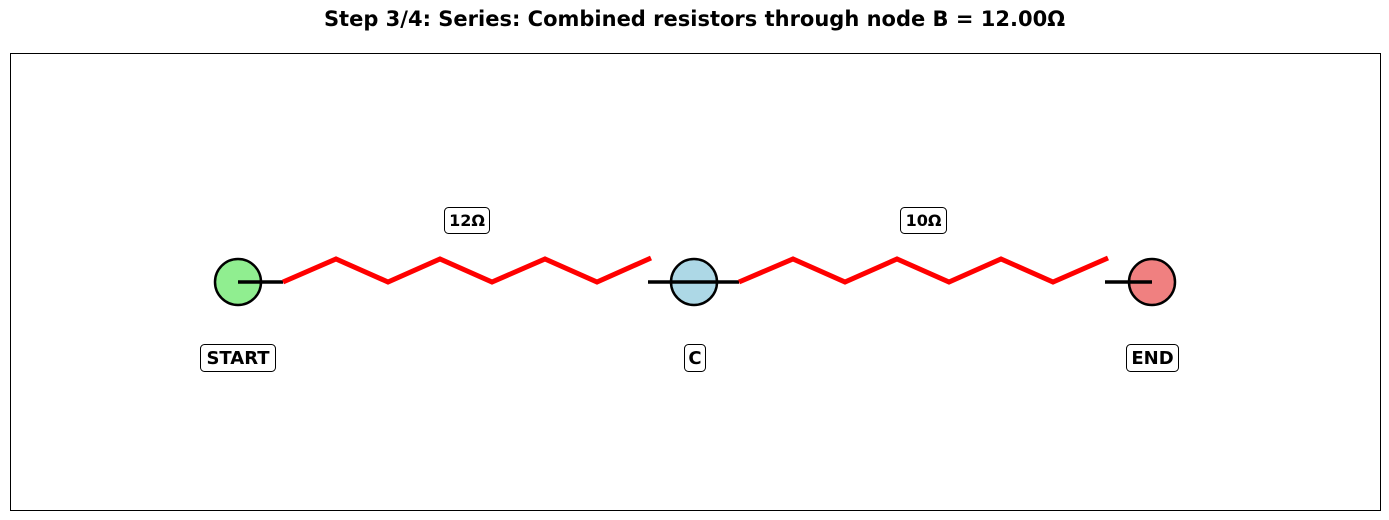  I want to click on node-label-text: C, so click(694, 358).